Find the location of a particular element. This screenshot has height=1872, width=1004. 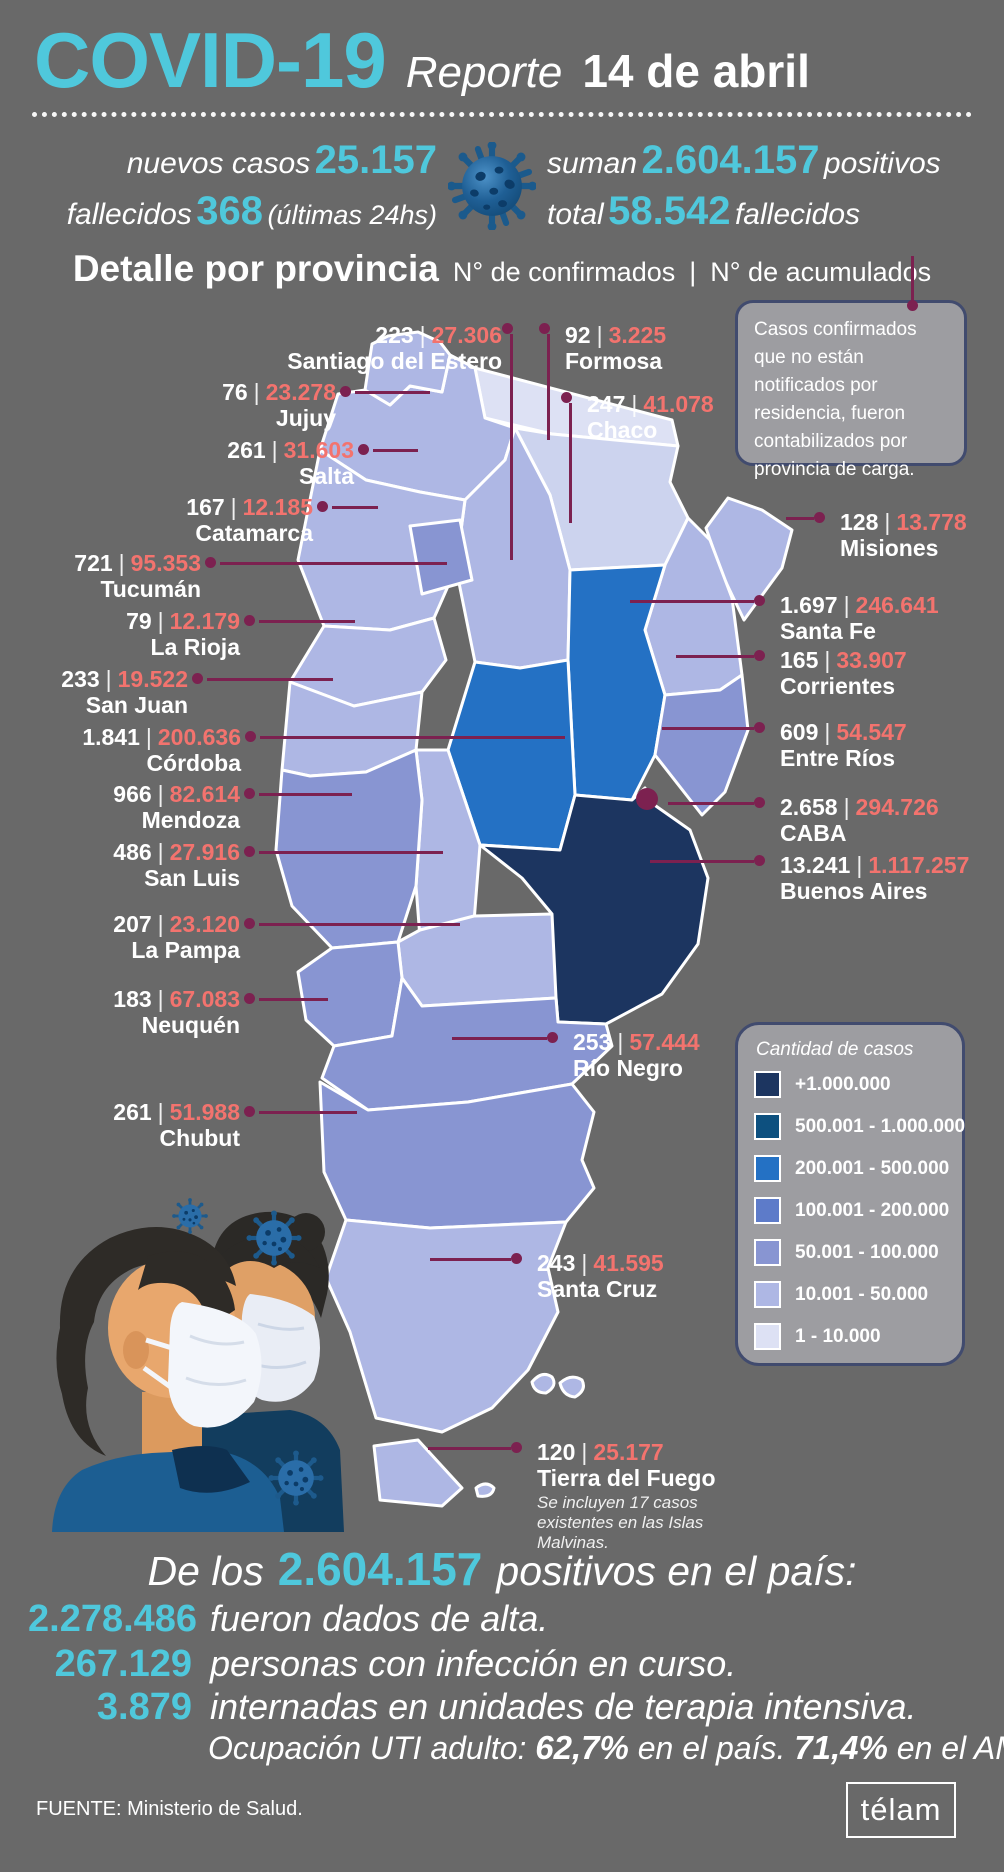

province-label-neuquen: 183 | 67.083 Neuquén is located at coordinates (176, 1012).